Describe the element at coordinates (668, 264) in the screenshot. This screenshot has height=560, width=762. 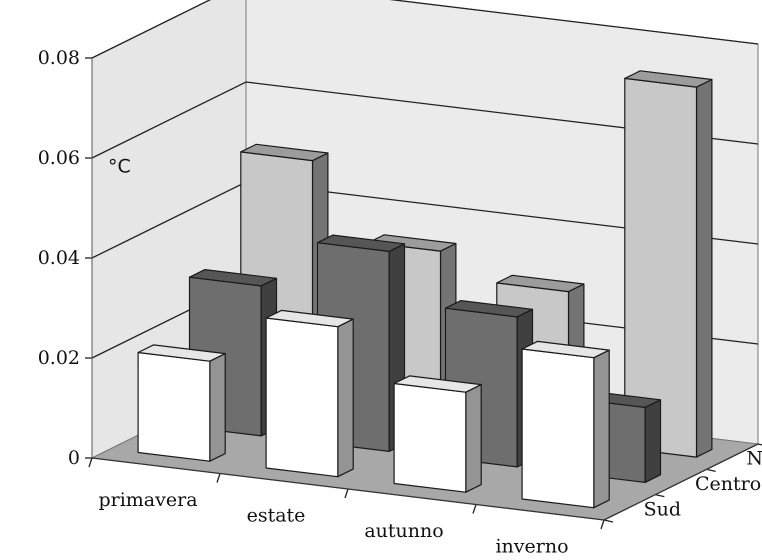
I see `bar-Nord-inverno` at that location.